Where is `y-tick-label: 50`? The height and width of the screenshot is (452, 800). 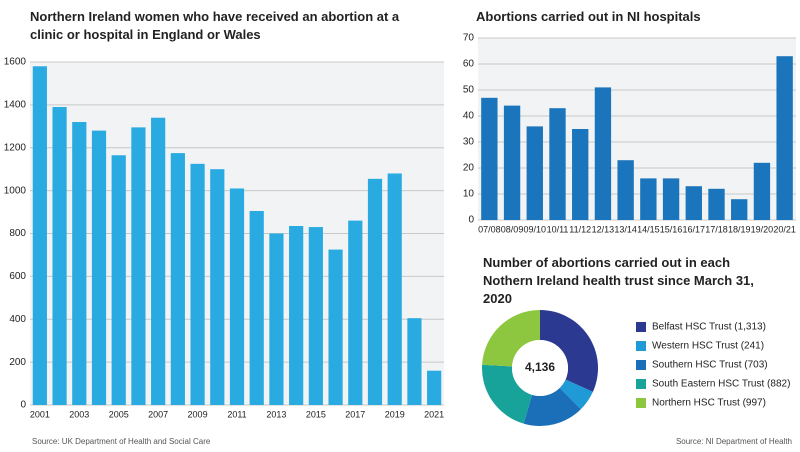 y-tick-label: 50 is located at coordinates (469, 90).